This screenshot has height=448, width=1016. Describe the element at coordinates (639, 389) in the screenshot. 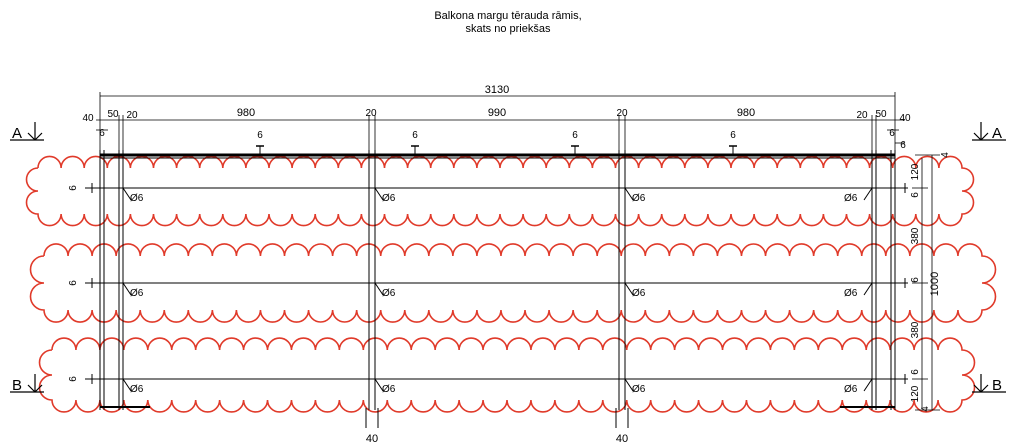

I see `rod-label-r3-c3: Ø6` at that location.